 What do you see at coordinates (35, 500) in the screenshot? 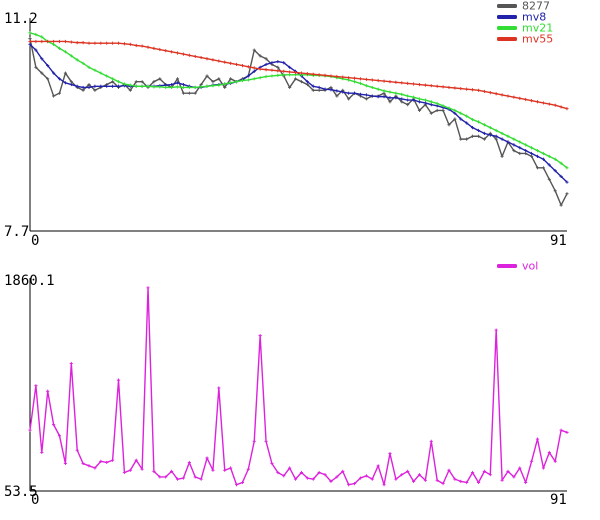
I see `chart2-x-tick-min: 0` at bounding box center [35, 500].